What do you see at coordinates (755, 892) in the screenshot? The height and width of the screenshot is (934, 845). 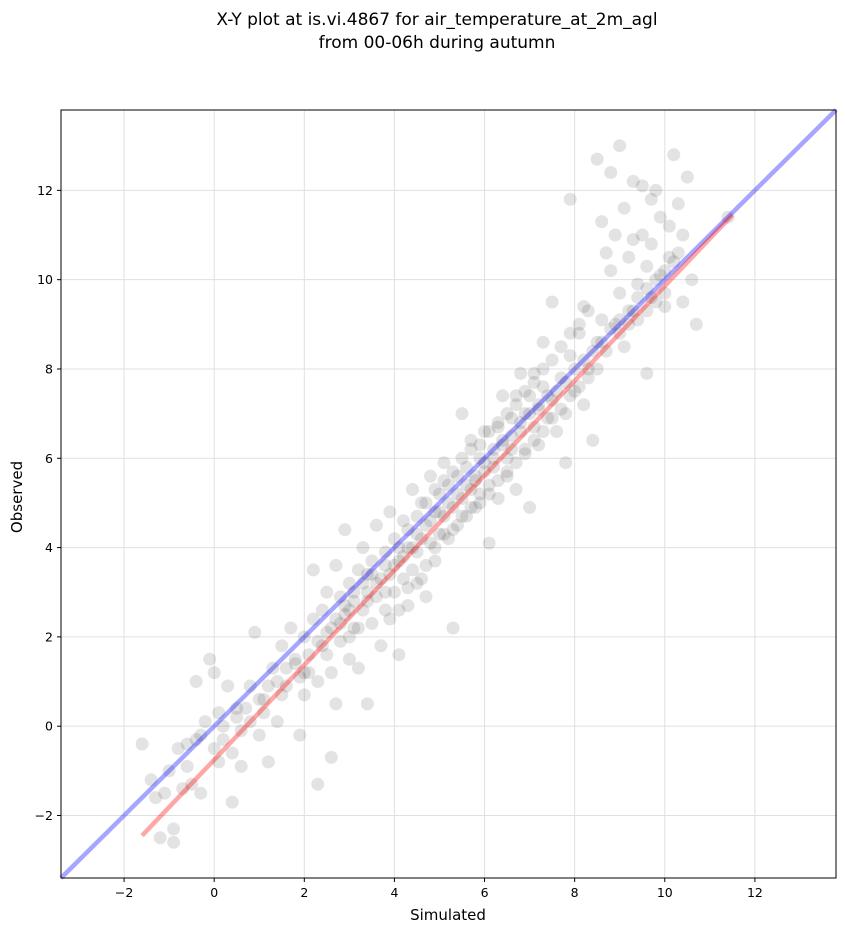 I see `x-tick-label: 12` at bounding box center [755, 892].